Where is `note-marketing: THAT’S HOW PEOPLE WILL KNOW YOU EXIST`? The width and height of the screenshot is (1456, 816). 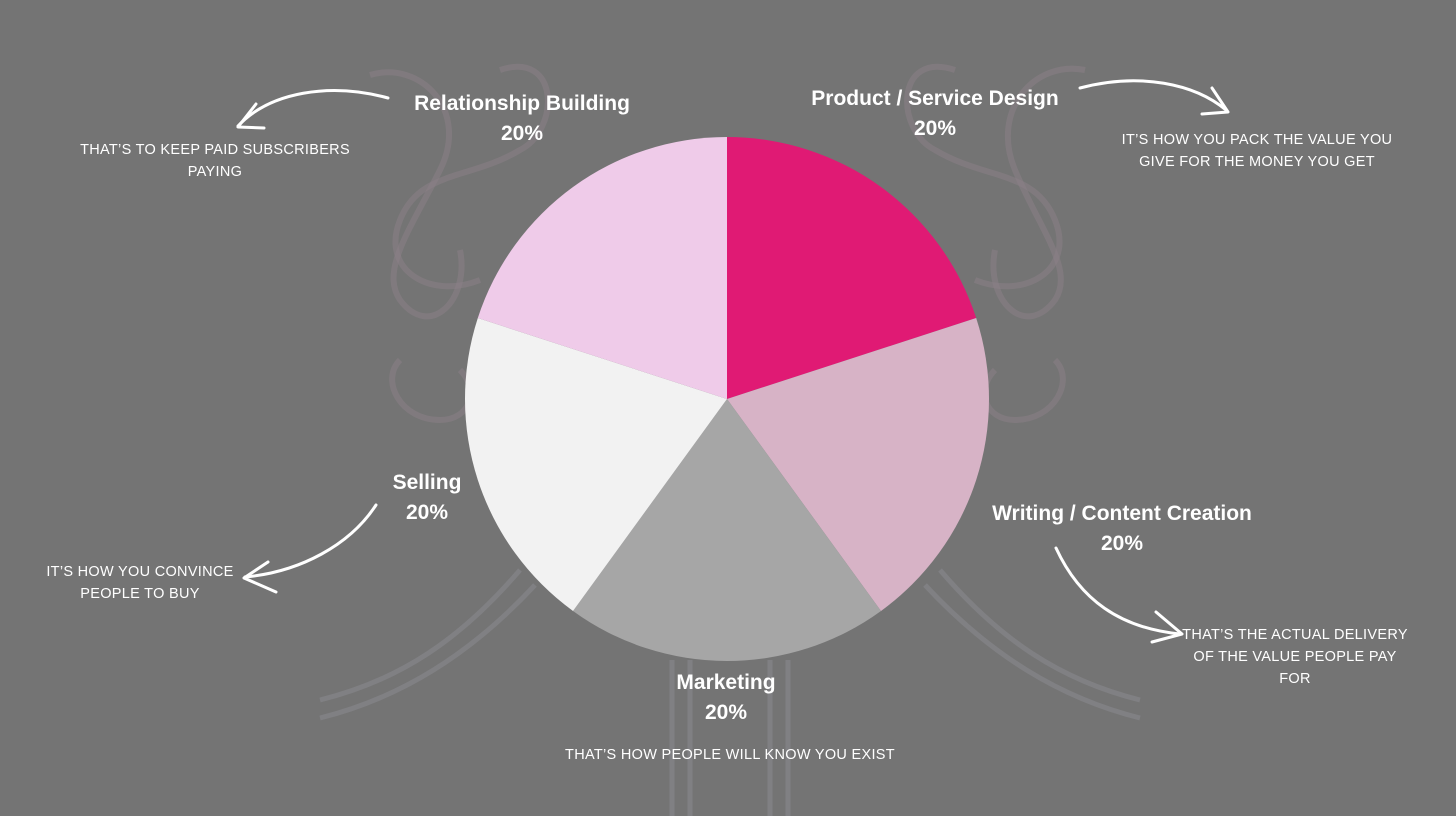 note-marketing: THAT’S HOW PEOPLE WILL KNOW YOU EXIST is located at coordinates (730, 755).